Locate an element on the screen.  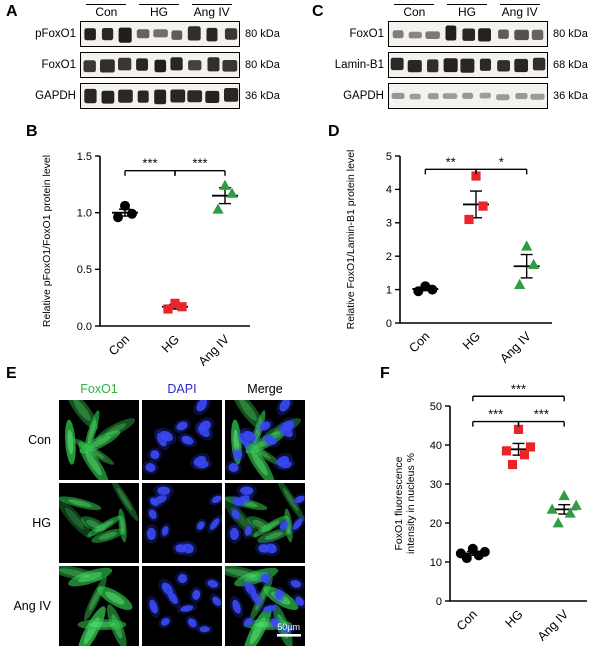
molecular-weight-label: 36 kDa is located at coordinates (570, 96).